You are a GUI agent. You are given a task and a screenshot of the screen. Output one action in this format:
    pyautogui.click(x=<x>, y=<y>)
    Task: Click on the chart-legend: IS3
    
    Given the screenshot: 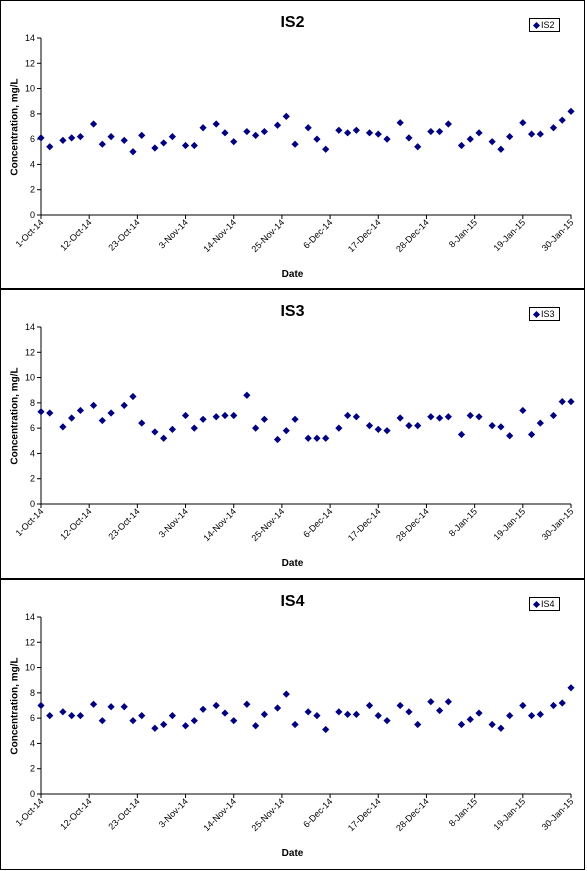 What is the action you would take?
    pyautogui.click(x=544, y=314)
    